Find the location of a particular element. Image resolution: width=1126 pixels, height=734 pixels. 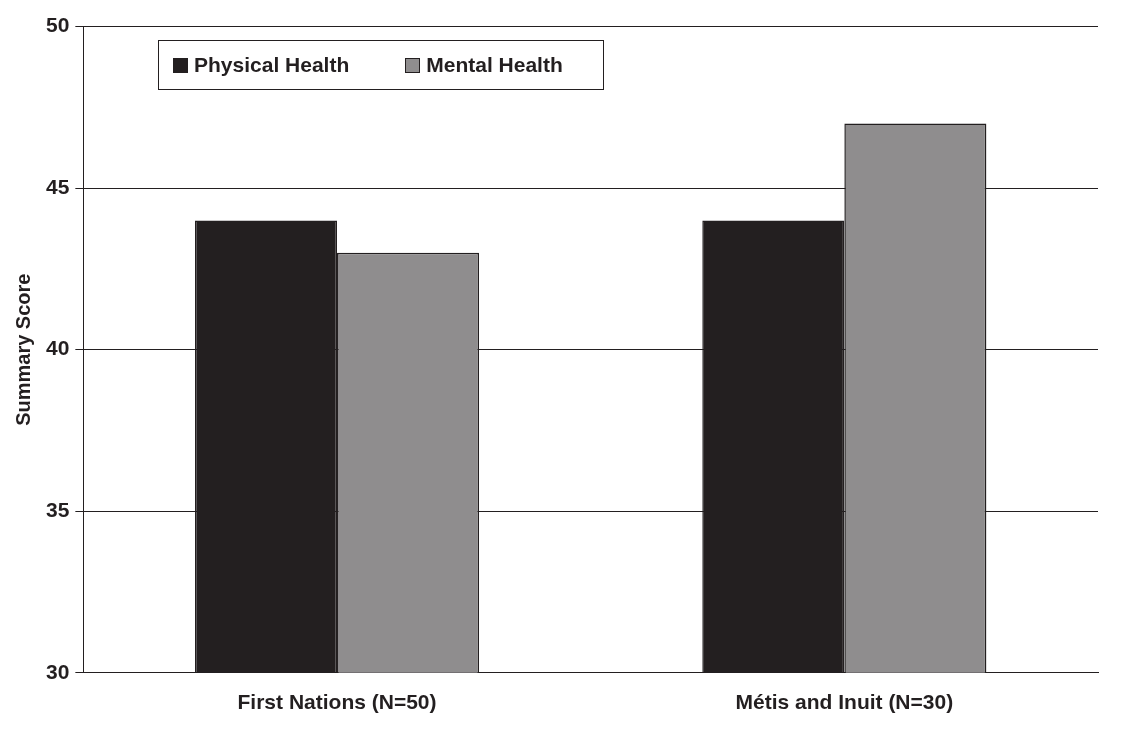

y-tick-label: 50 is located at coordinates (58, 25).